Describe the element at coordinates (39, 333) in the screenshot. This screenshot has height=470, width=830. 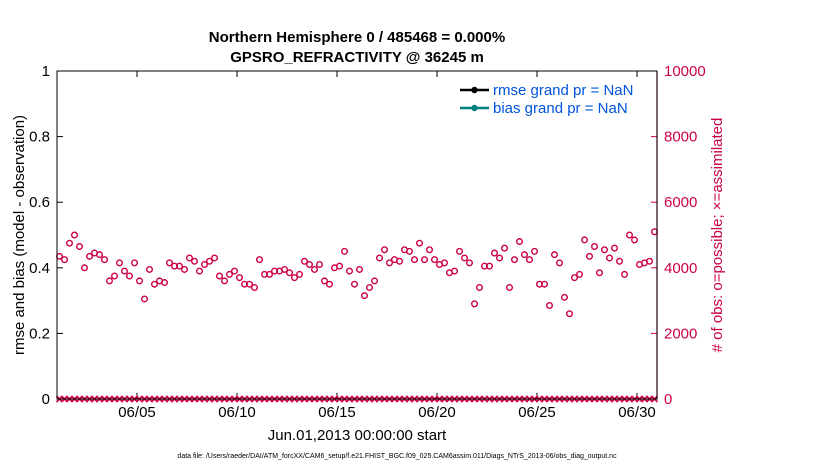
I see `y-tick-label: 0.2` at that location.